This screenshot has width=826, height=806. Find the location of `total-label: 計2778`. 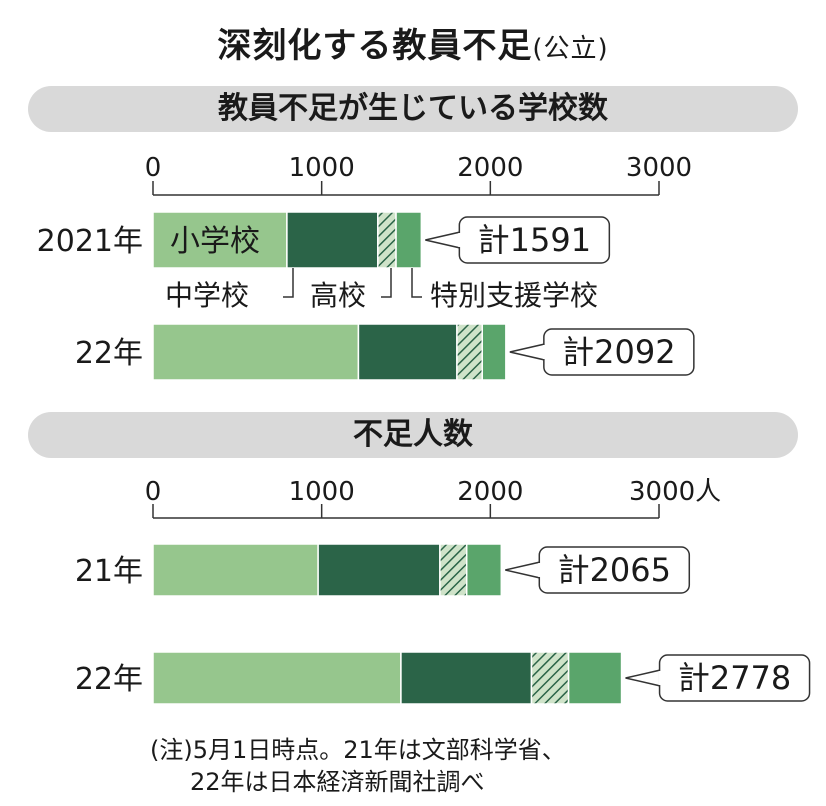

total-label: 計2778 is located at coordinates (734, 678).